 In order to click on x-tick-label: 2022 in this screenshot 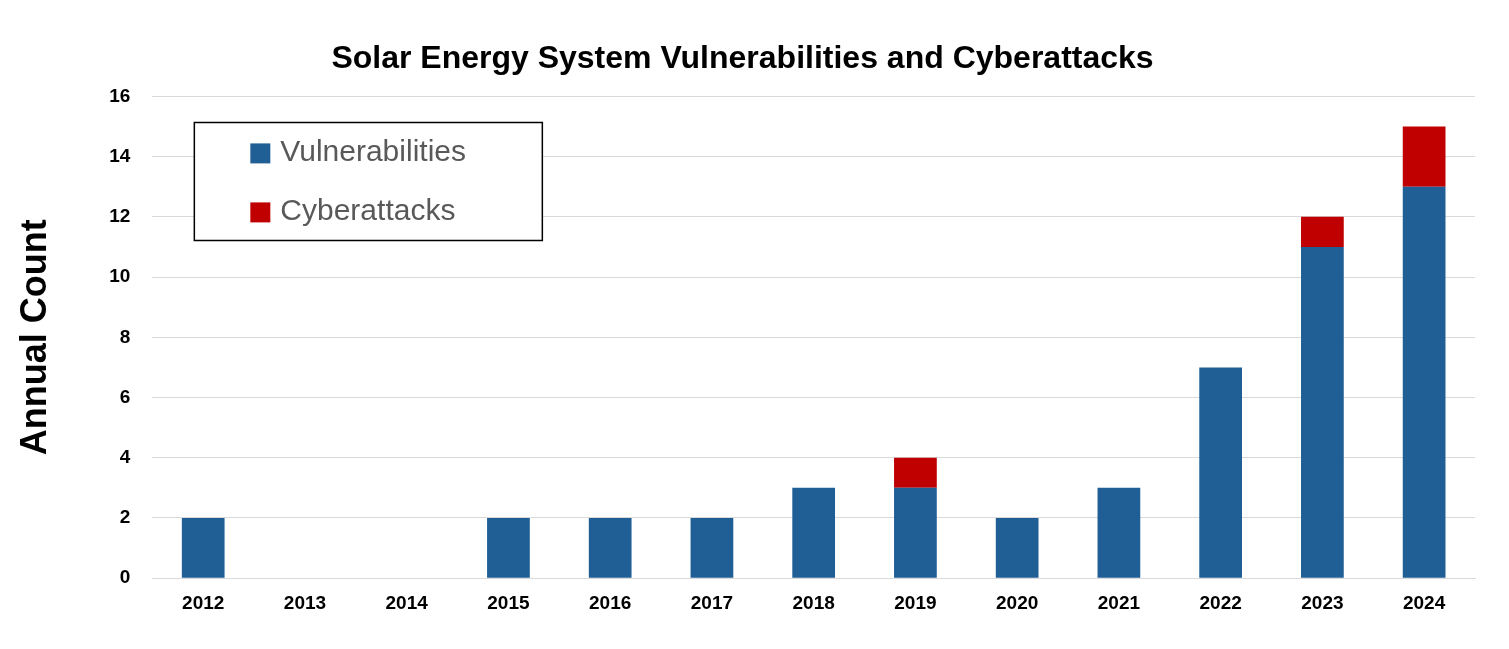, I will do `click(1220, 602)`.